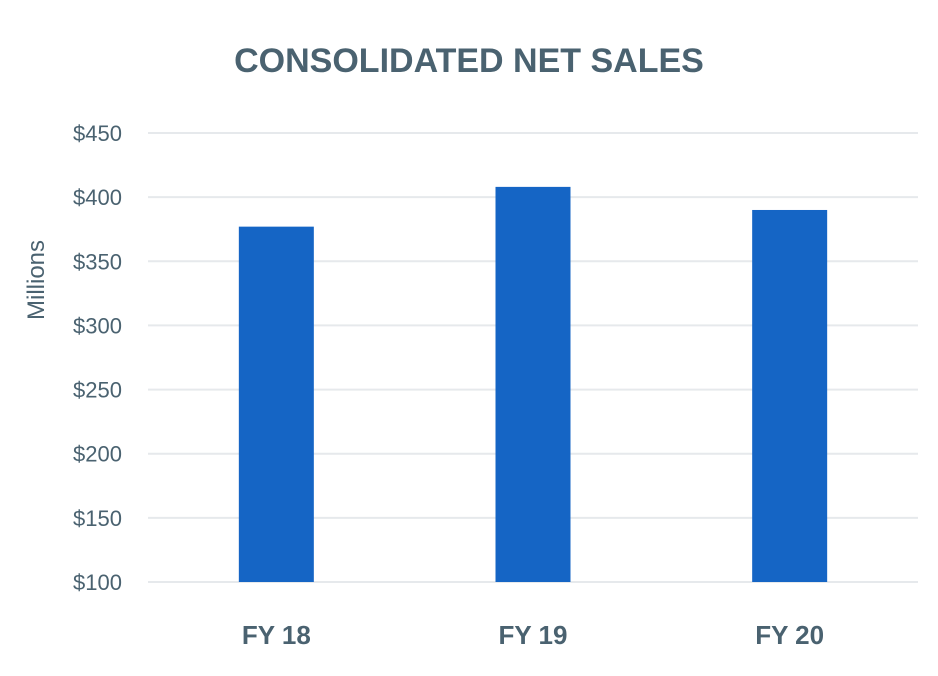 Image resolution: width=938 pixels, height=676 pixels. Describe the element at coordinates (97, 454) in the screenshot. I see `y-tick-label: $200` at that location.